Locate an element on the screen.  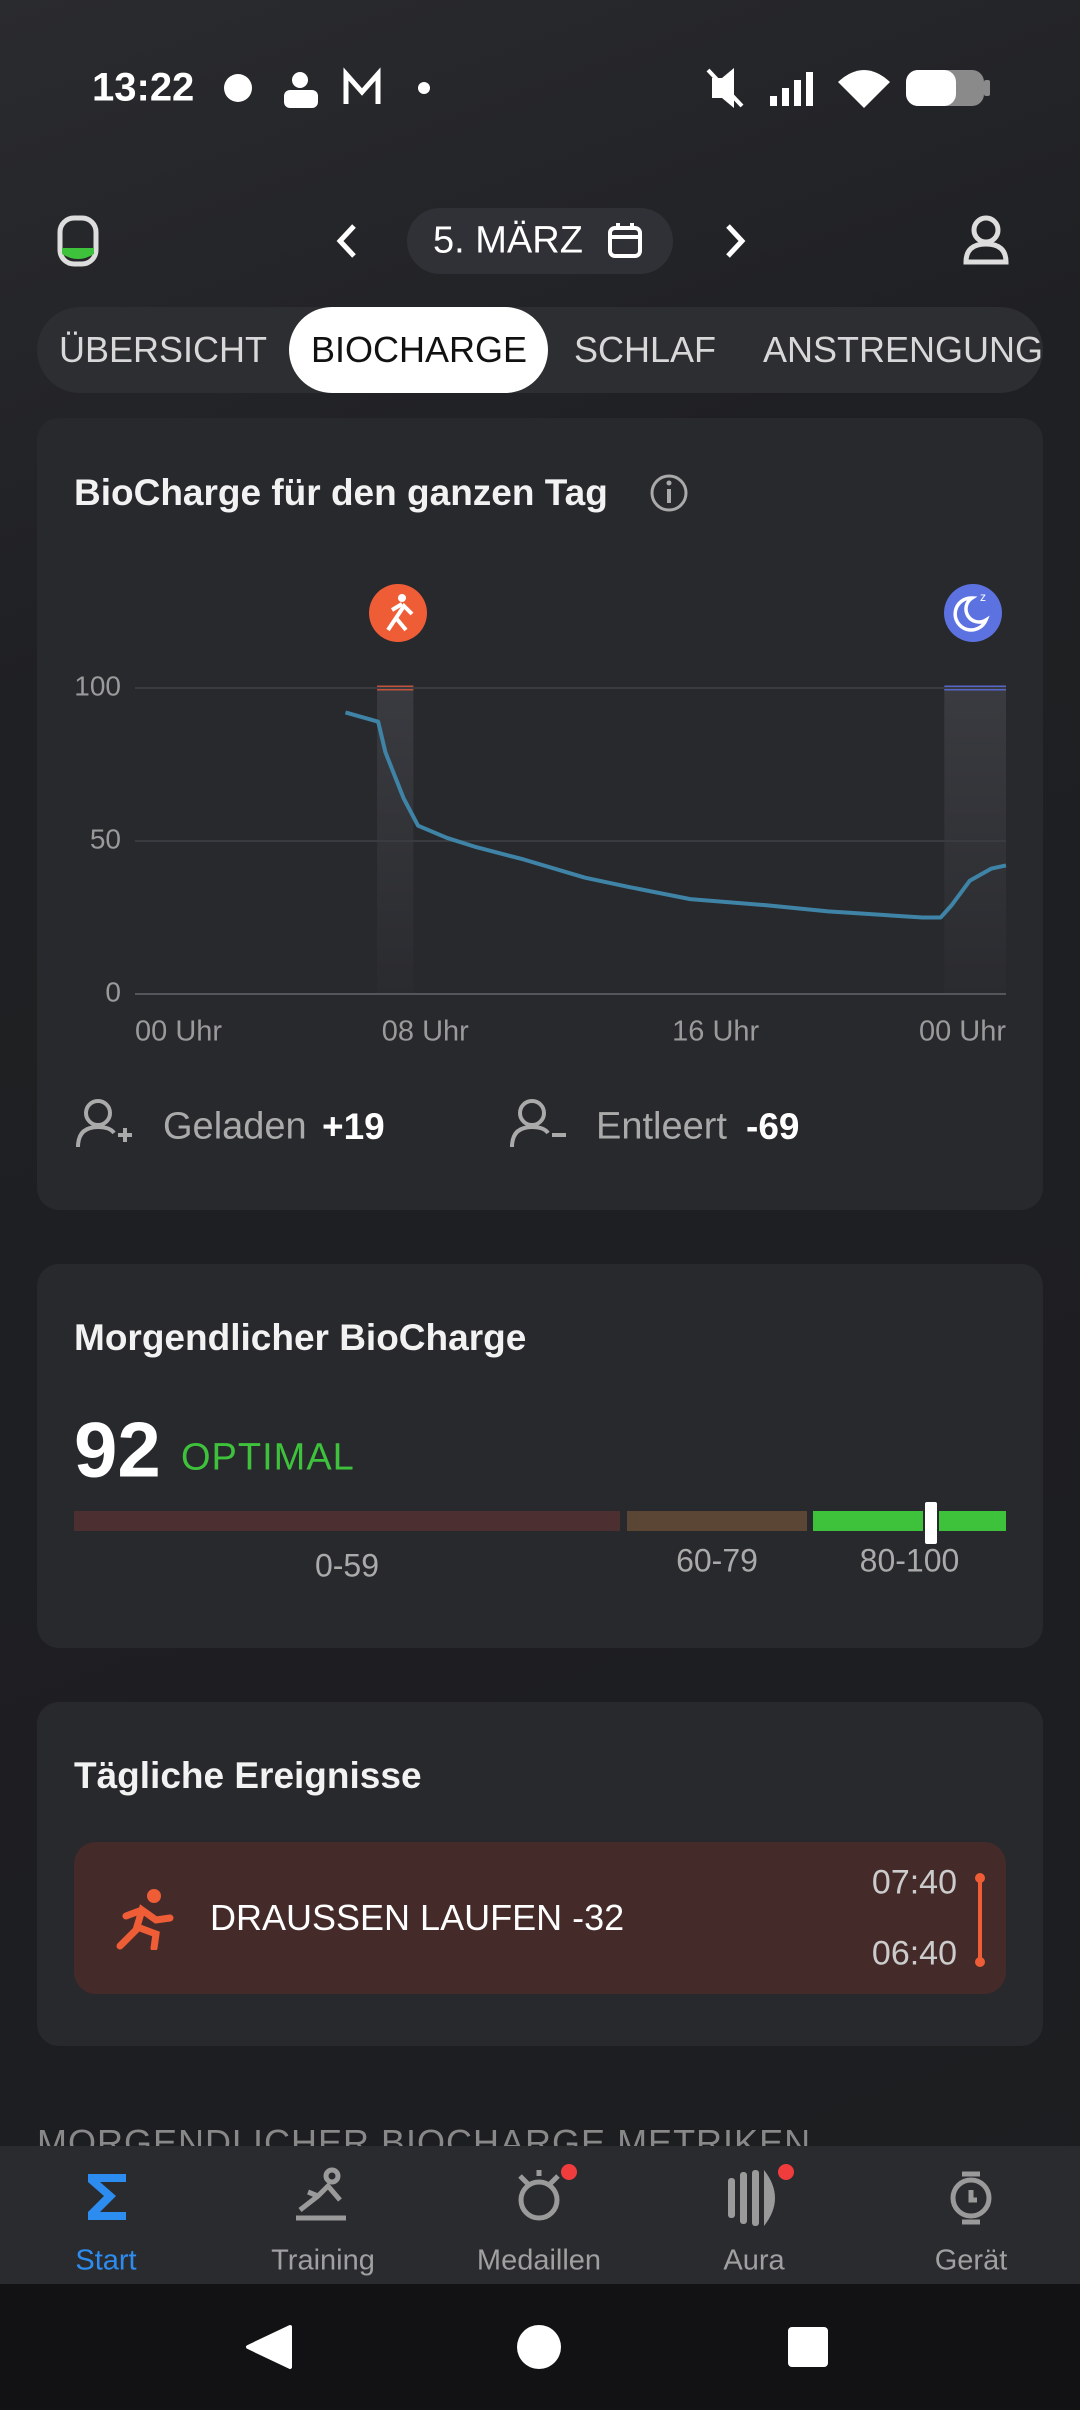
range-label: 60-79 is located at coordinates (717, 1560).